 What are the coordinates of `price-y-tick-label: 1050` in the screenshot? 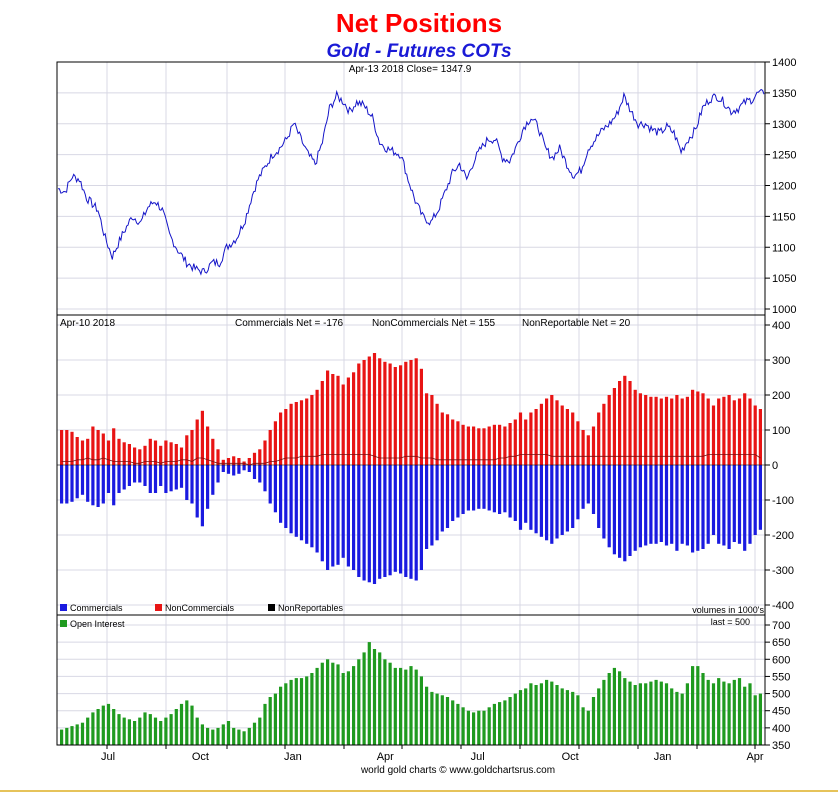 It's located at (784, 279).